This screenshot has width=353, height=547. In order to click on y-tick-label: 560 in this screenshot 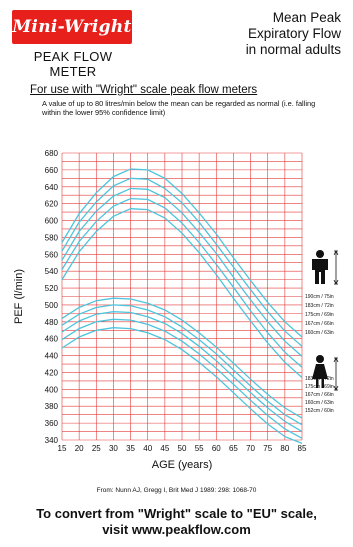, I will do `click(52, 254)`.